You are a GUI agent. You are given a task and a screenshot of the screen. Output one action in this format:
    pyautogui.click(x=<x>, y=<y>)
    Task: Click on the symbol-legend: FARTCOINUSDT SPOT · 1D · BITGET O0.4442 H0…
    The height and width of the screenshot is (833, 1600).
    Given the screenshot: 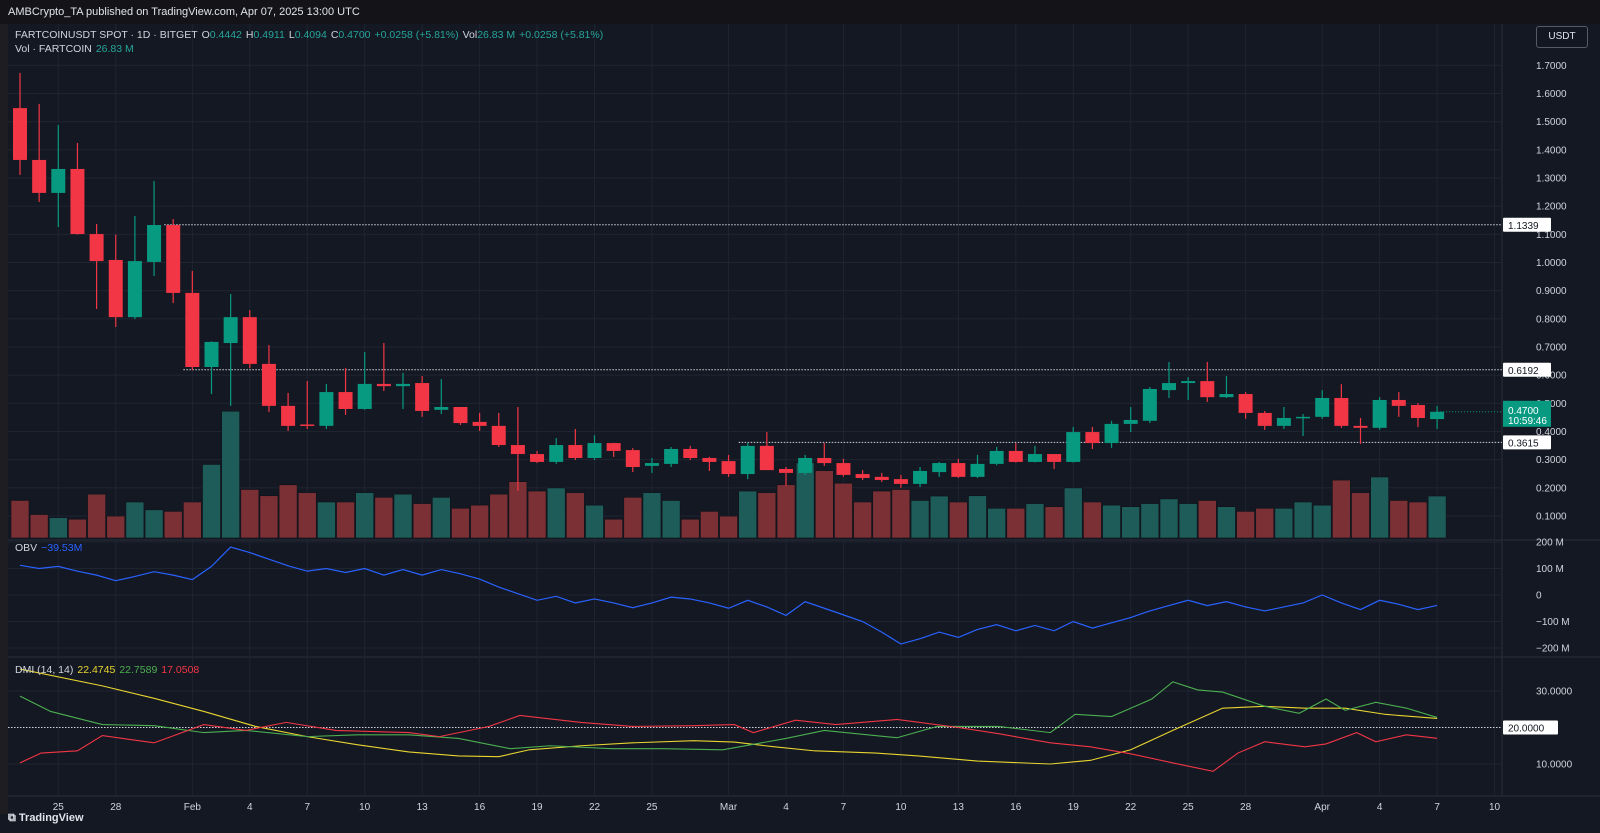 What is the action you would take?
    pyautogui.click(x=311, y=35)
    